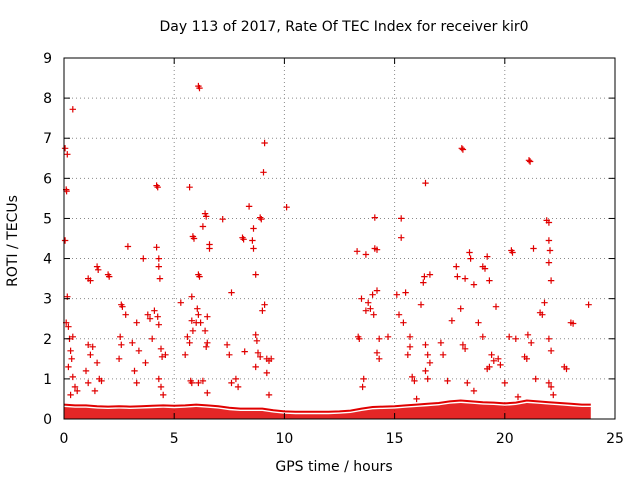 This screenshot has height=480, width=640. What do you see at coordinates (327, 411) in the screenshot?
I see `baseline-band-area` at bounding box center [327, 411].